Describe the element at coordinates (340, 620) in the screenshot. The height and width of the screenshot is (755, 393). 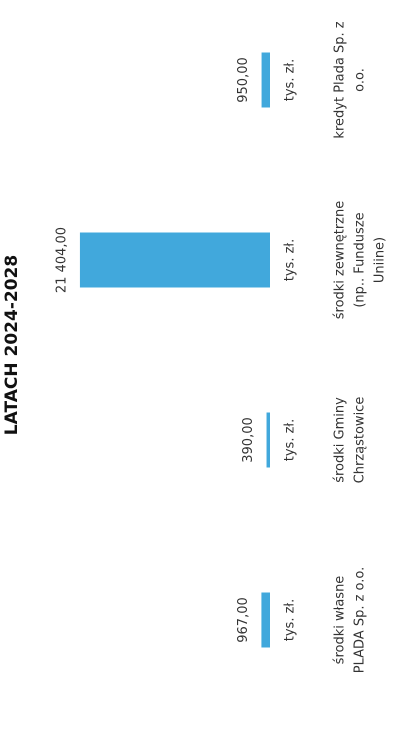
I see `category-label: środki własne` at that location.